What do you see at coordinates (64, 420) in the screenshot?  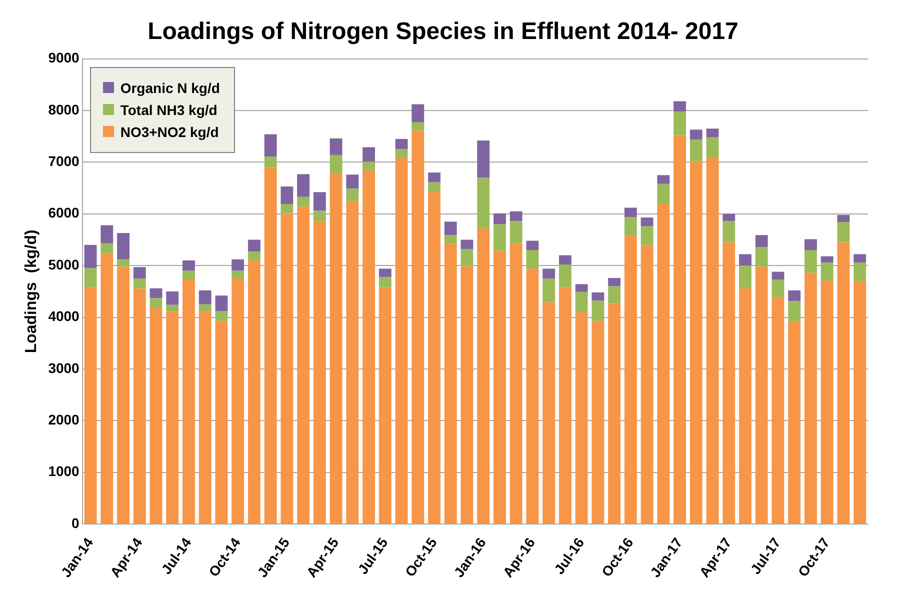 I see `y-tick-label: 2000` at bounding box center [64, 420].